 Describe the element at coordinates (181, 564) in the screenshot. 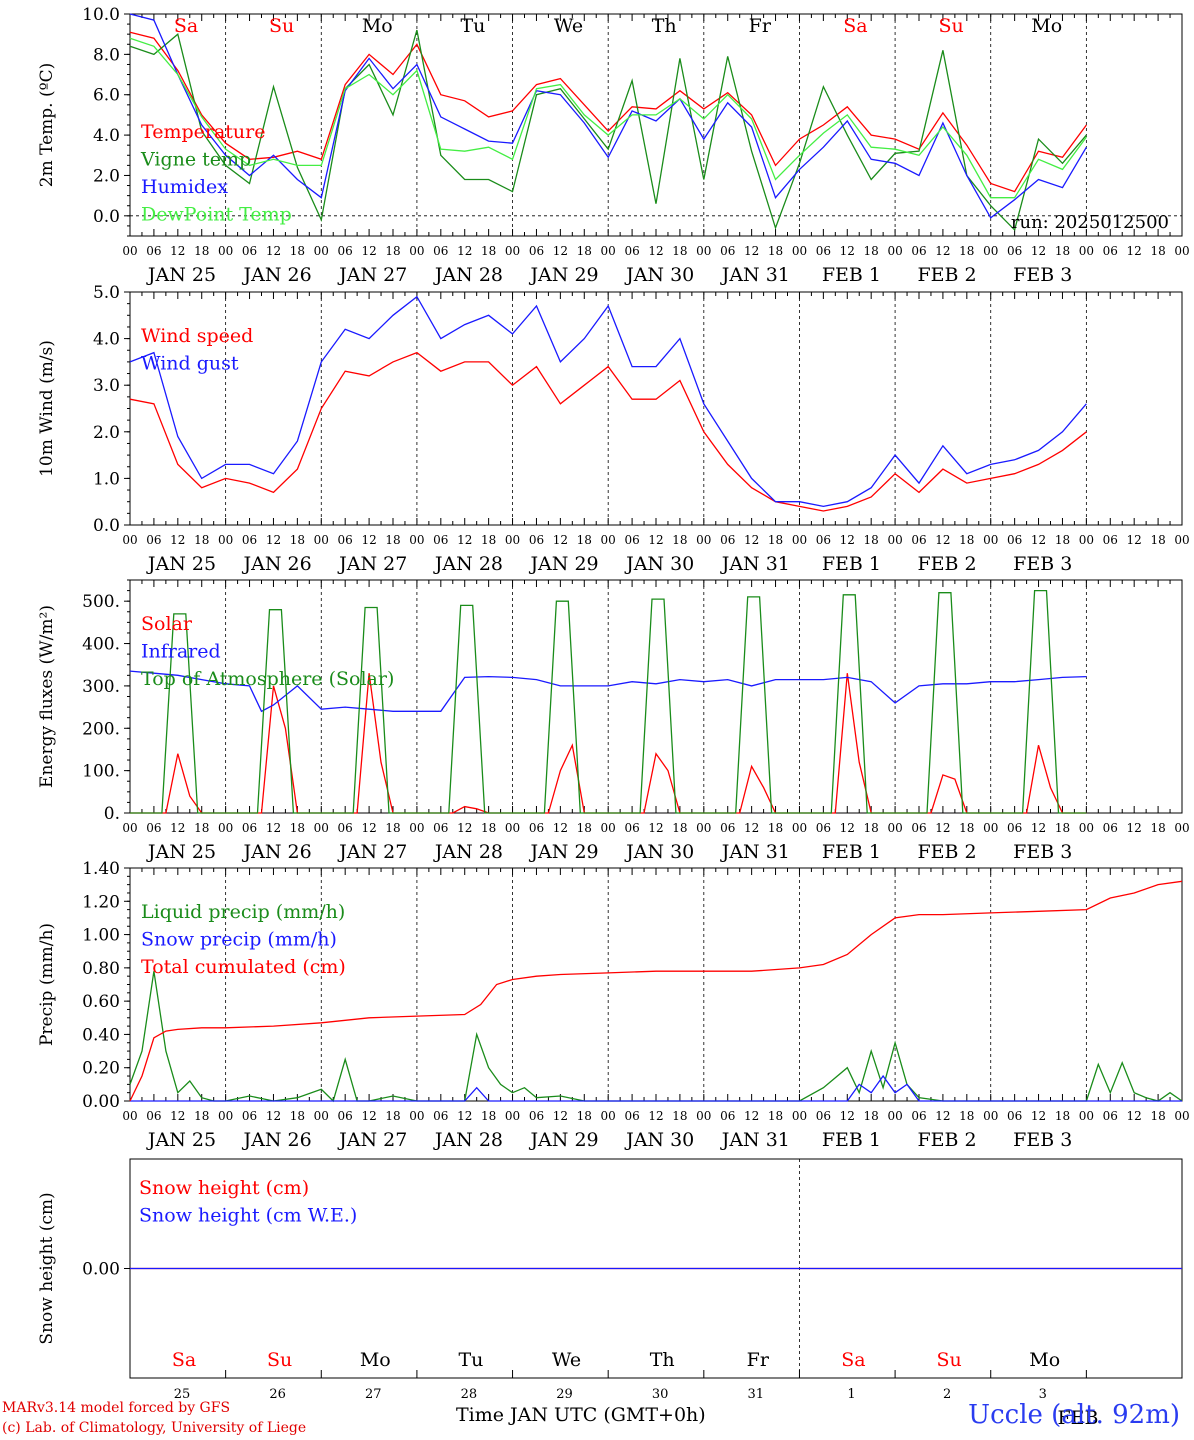

I see `x-day-label: JAN 25` at that location.